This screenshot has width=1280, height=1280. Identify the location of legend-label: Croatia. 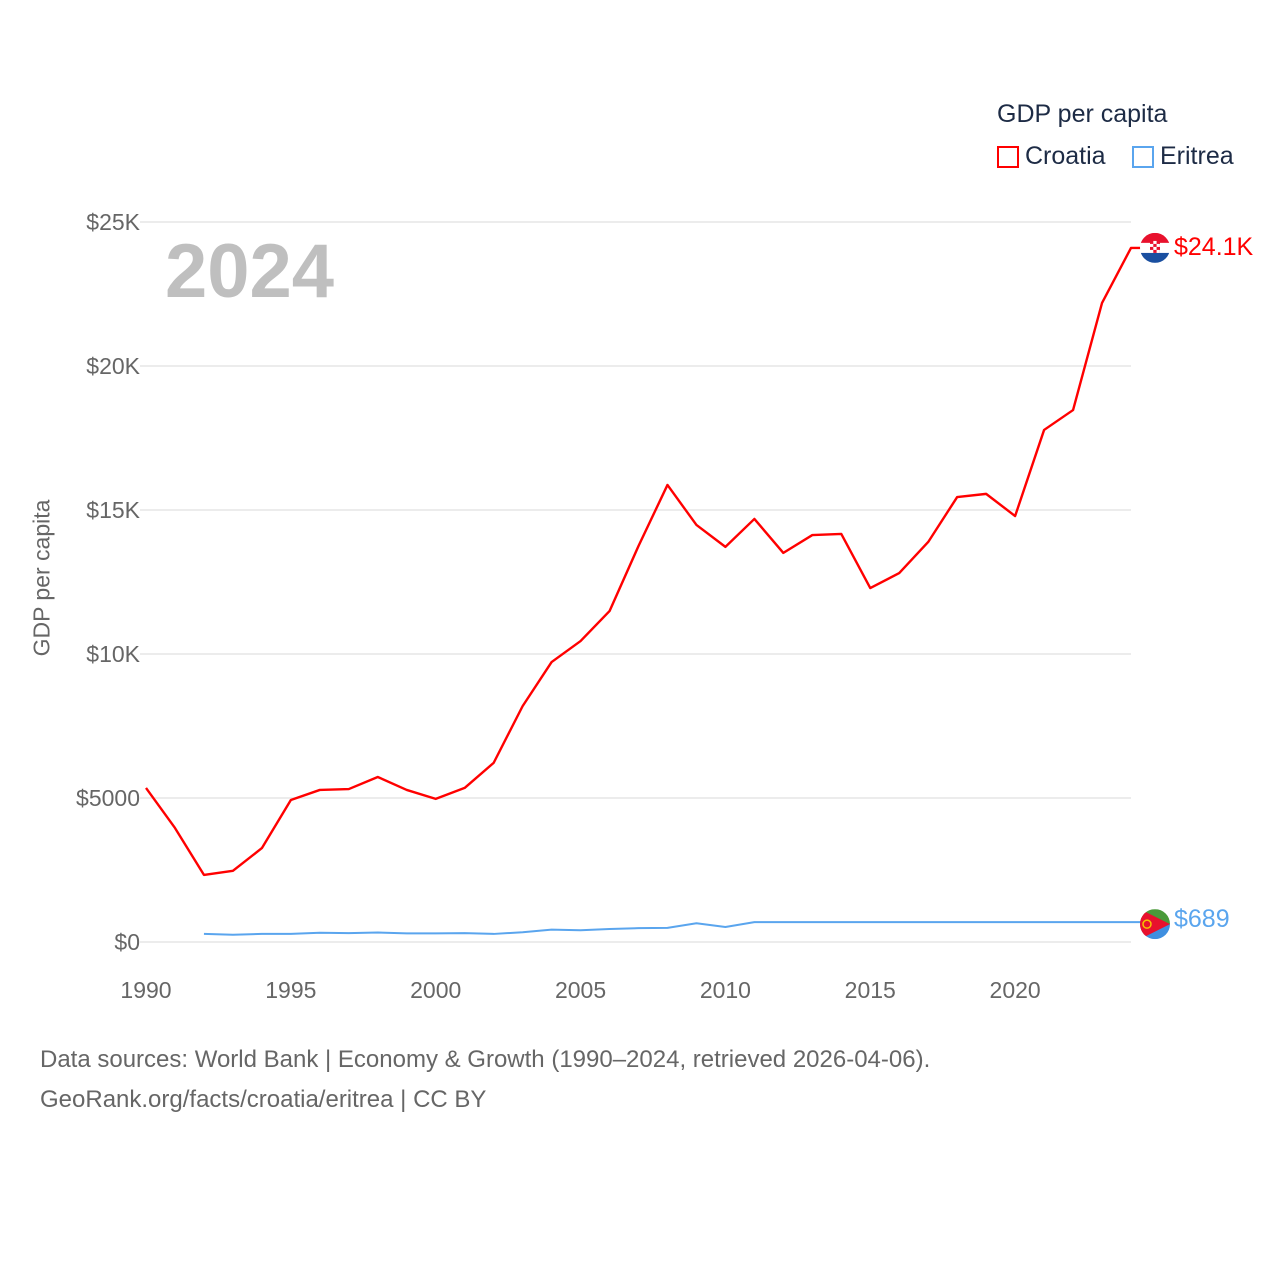
(1065, 156).